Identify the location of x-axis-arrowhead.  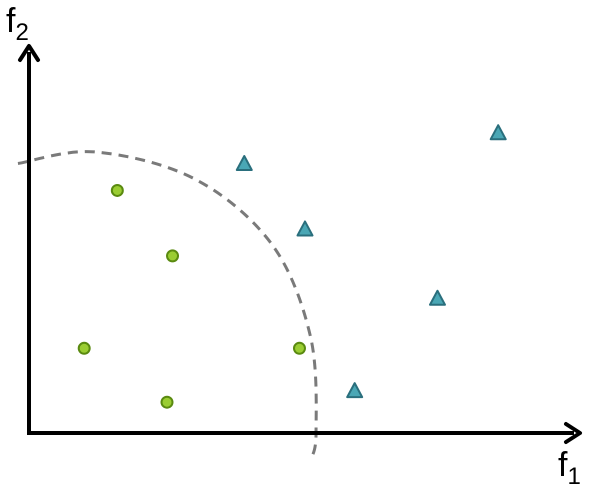
(573, 433).